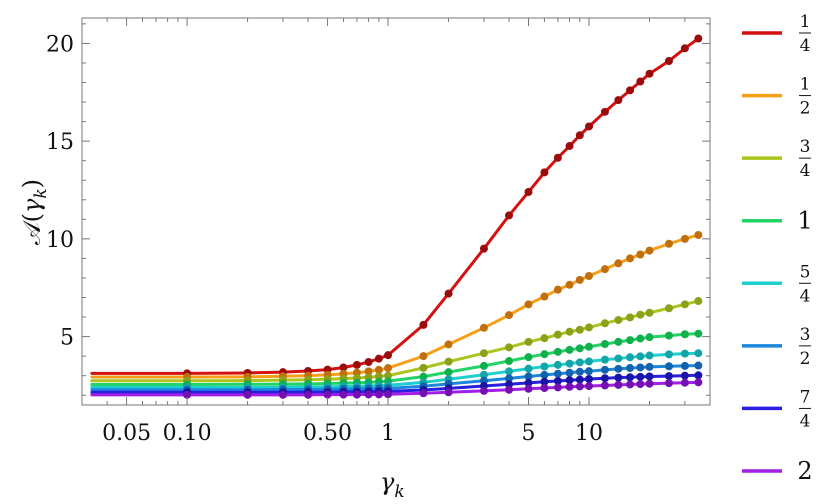 This screenshot has width=830, height=504. What do you see at coordinates (805, 272) in the screenshot?
I see `legend-numerator: 5` at bounding box center [805, 272].